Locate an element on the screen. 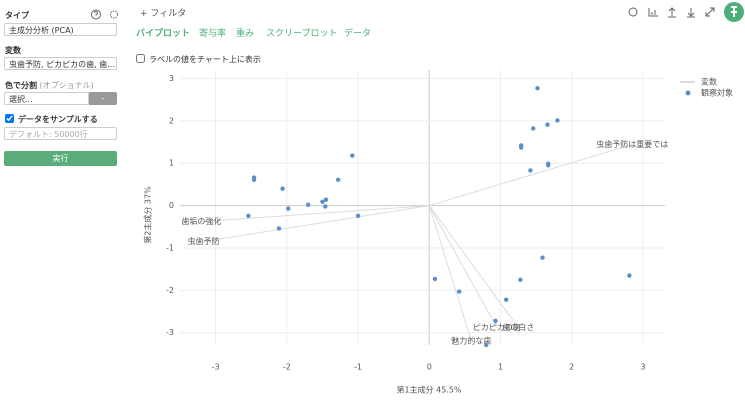 The width and height of the screenshot is (745, 400). show-labels-label: ラベルの値をチャート上に表示 is located at coordinates (205, 59).